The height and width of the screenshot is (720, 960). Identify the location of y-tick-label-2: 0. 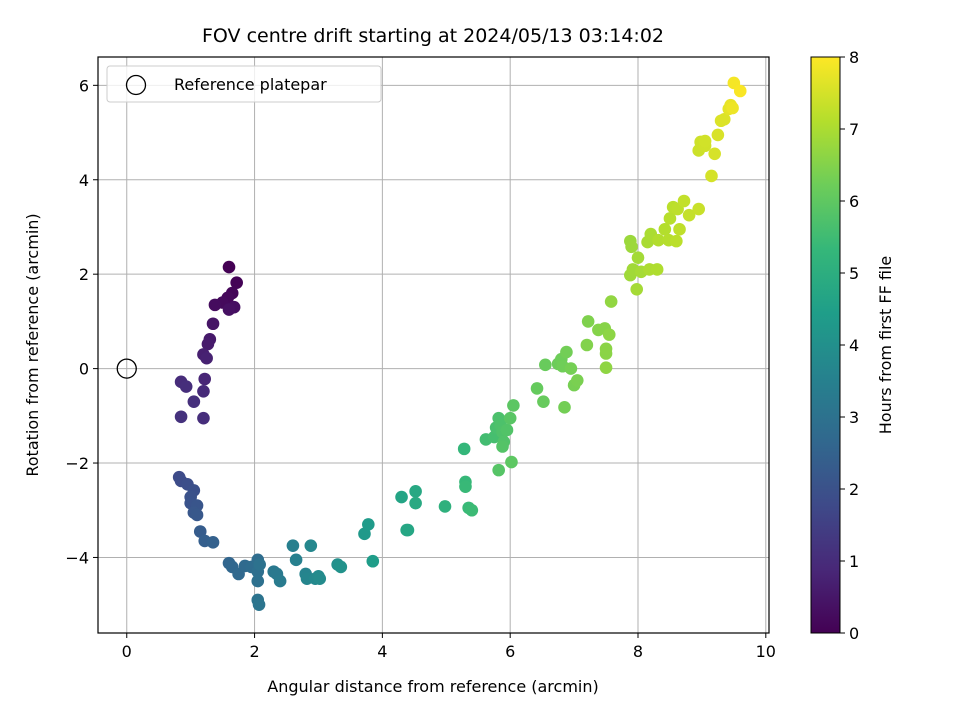
(84, 369).